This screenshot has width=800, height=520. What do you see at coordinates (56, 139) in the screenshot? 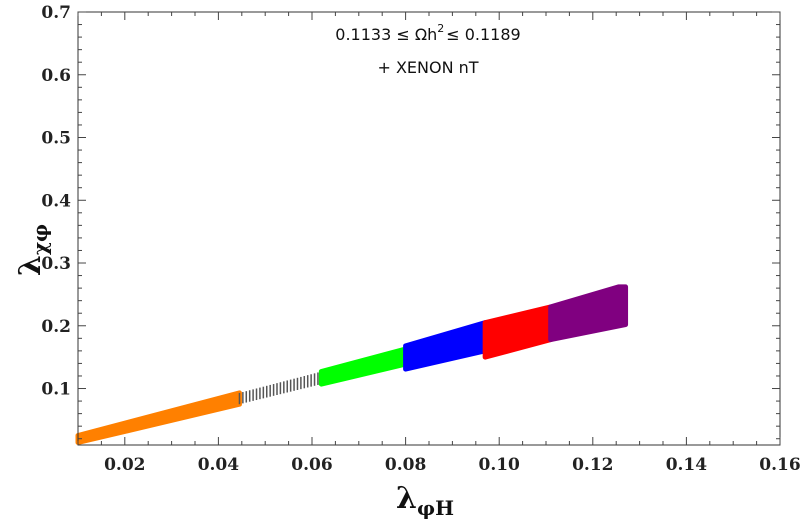
I see `y-tick-label: 0.5` at bounding box center [56, 139].